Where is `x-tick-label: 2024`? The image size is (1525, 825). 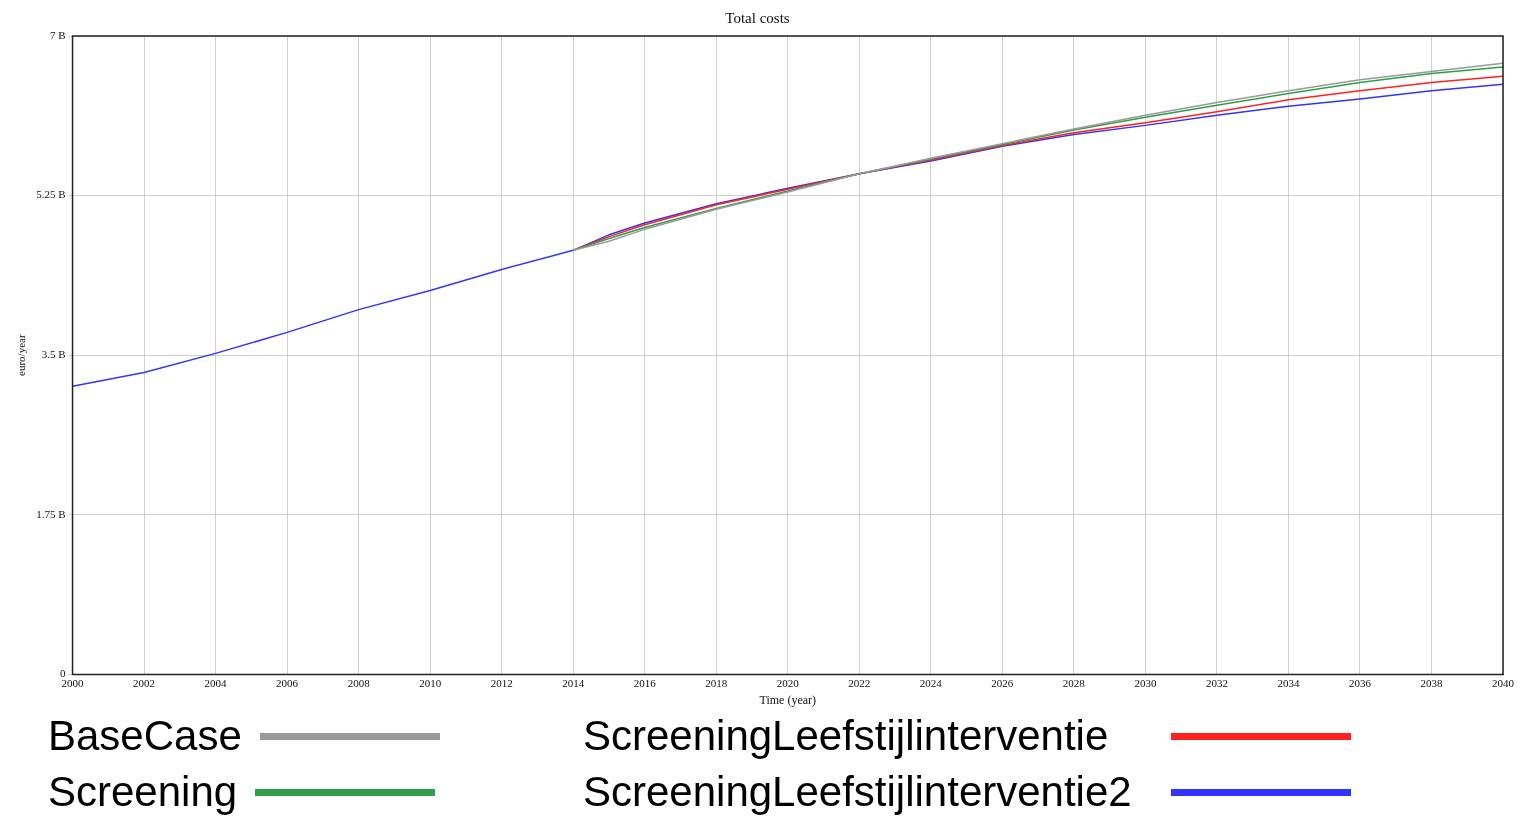 x-tick-label: 2024 is located at coordinates (931, 682).